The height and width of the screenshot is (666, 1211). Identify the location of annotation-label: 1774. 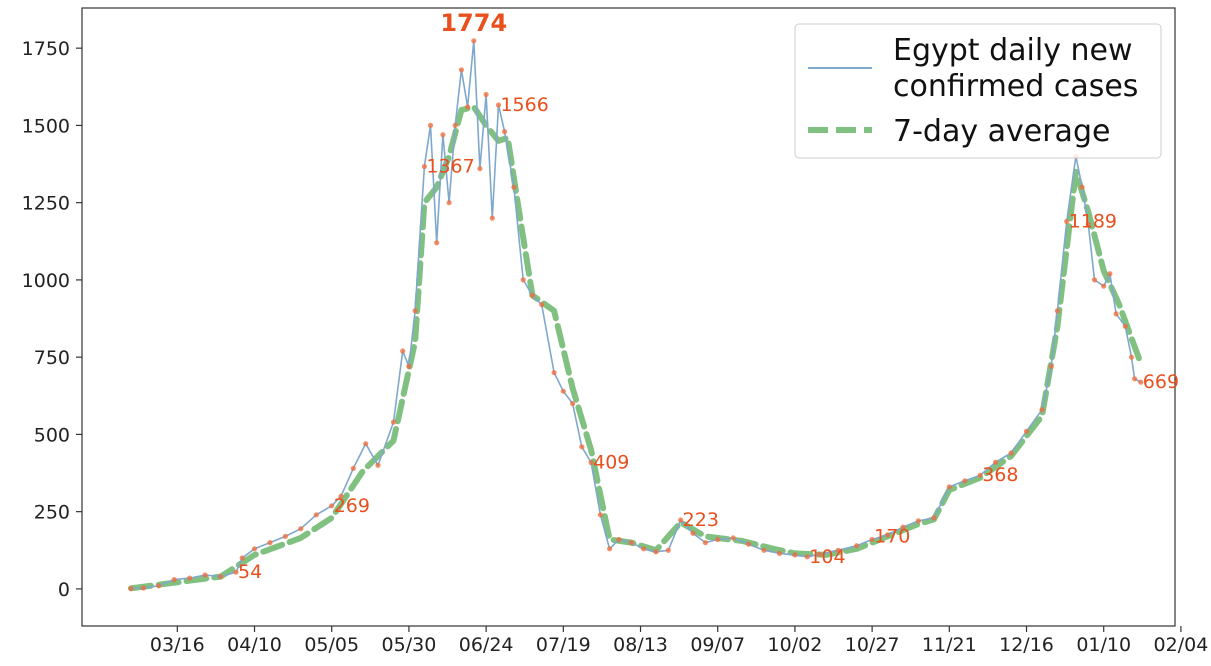
(473, 23).